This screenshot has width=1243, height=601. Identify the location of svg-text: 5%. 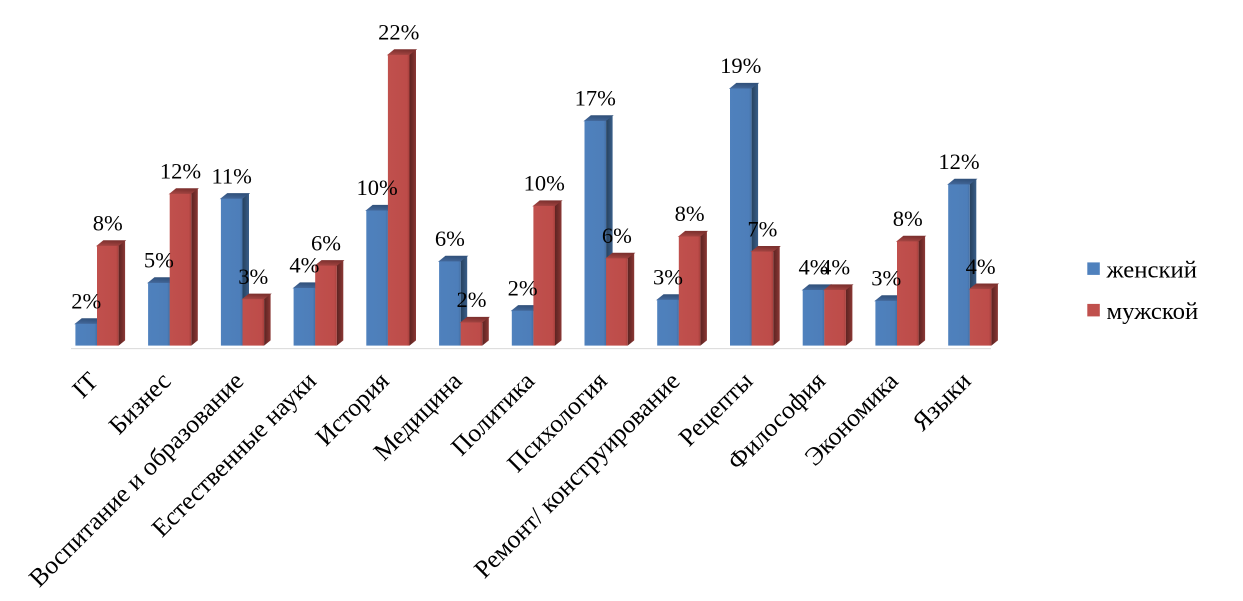
(159, 260).